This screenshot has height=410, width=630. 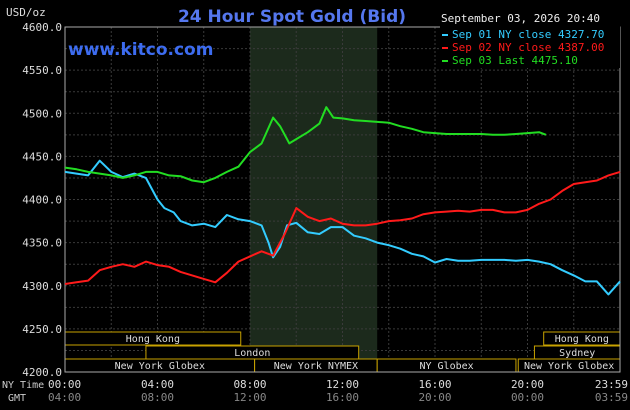 What do you see at coordinates (527, 397) in the screenshot?
I see `x-tick-label-gmt: 00:00` at bounding box center [527, 397].